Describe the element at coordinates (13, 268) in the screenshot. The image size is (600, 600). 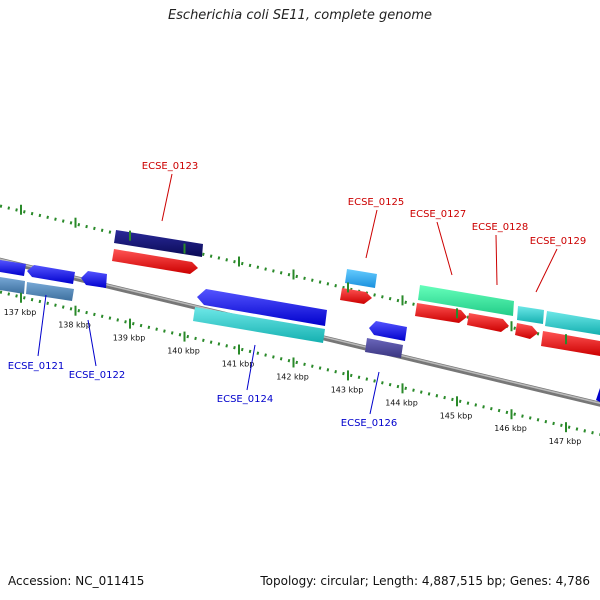
I see `feature-left-blue-a` at that location.